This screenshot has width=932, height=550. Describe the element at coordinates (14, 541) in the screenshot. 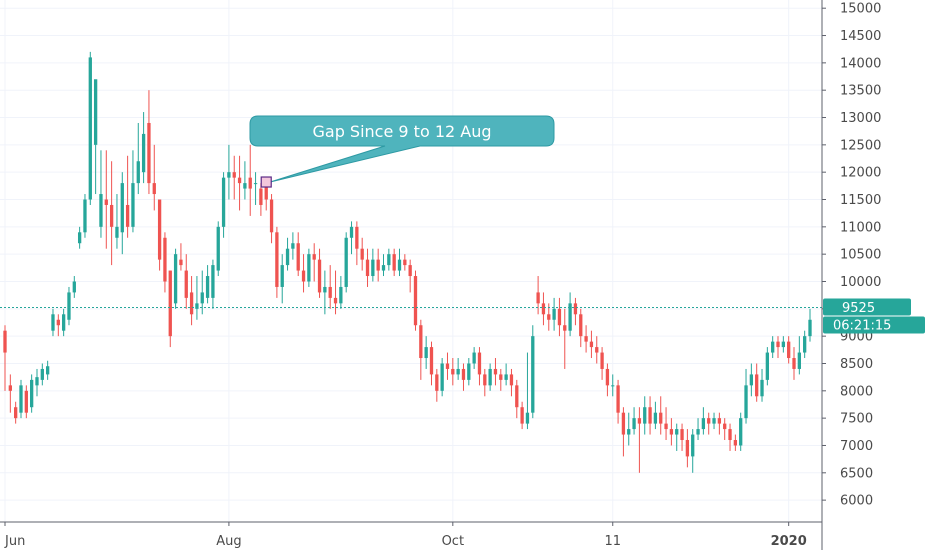

I see `time-tick-label: Jun` at that location.